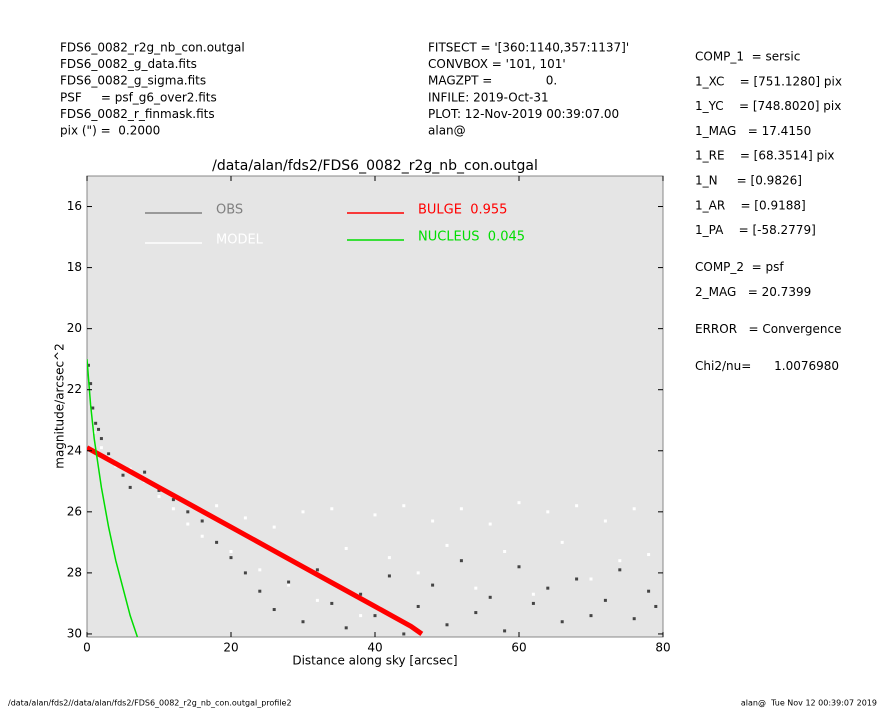 This screenshot has height=708, width=885. I want to click on fit-parameter: 1_N = [0.9826], so click(748, 181).